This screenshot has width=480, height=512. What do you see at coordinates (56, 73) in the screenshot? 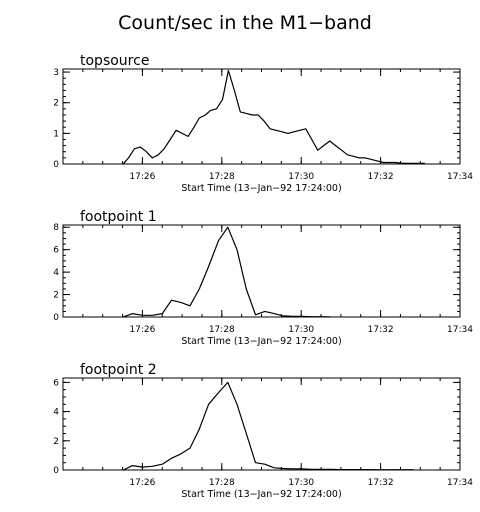
I see `y-tick-label: 3` at bounding box center [56, 73].